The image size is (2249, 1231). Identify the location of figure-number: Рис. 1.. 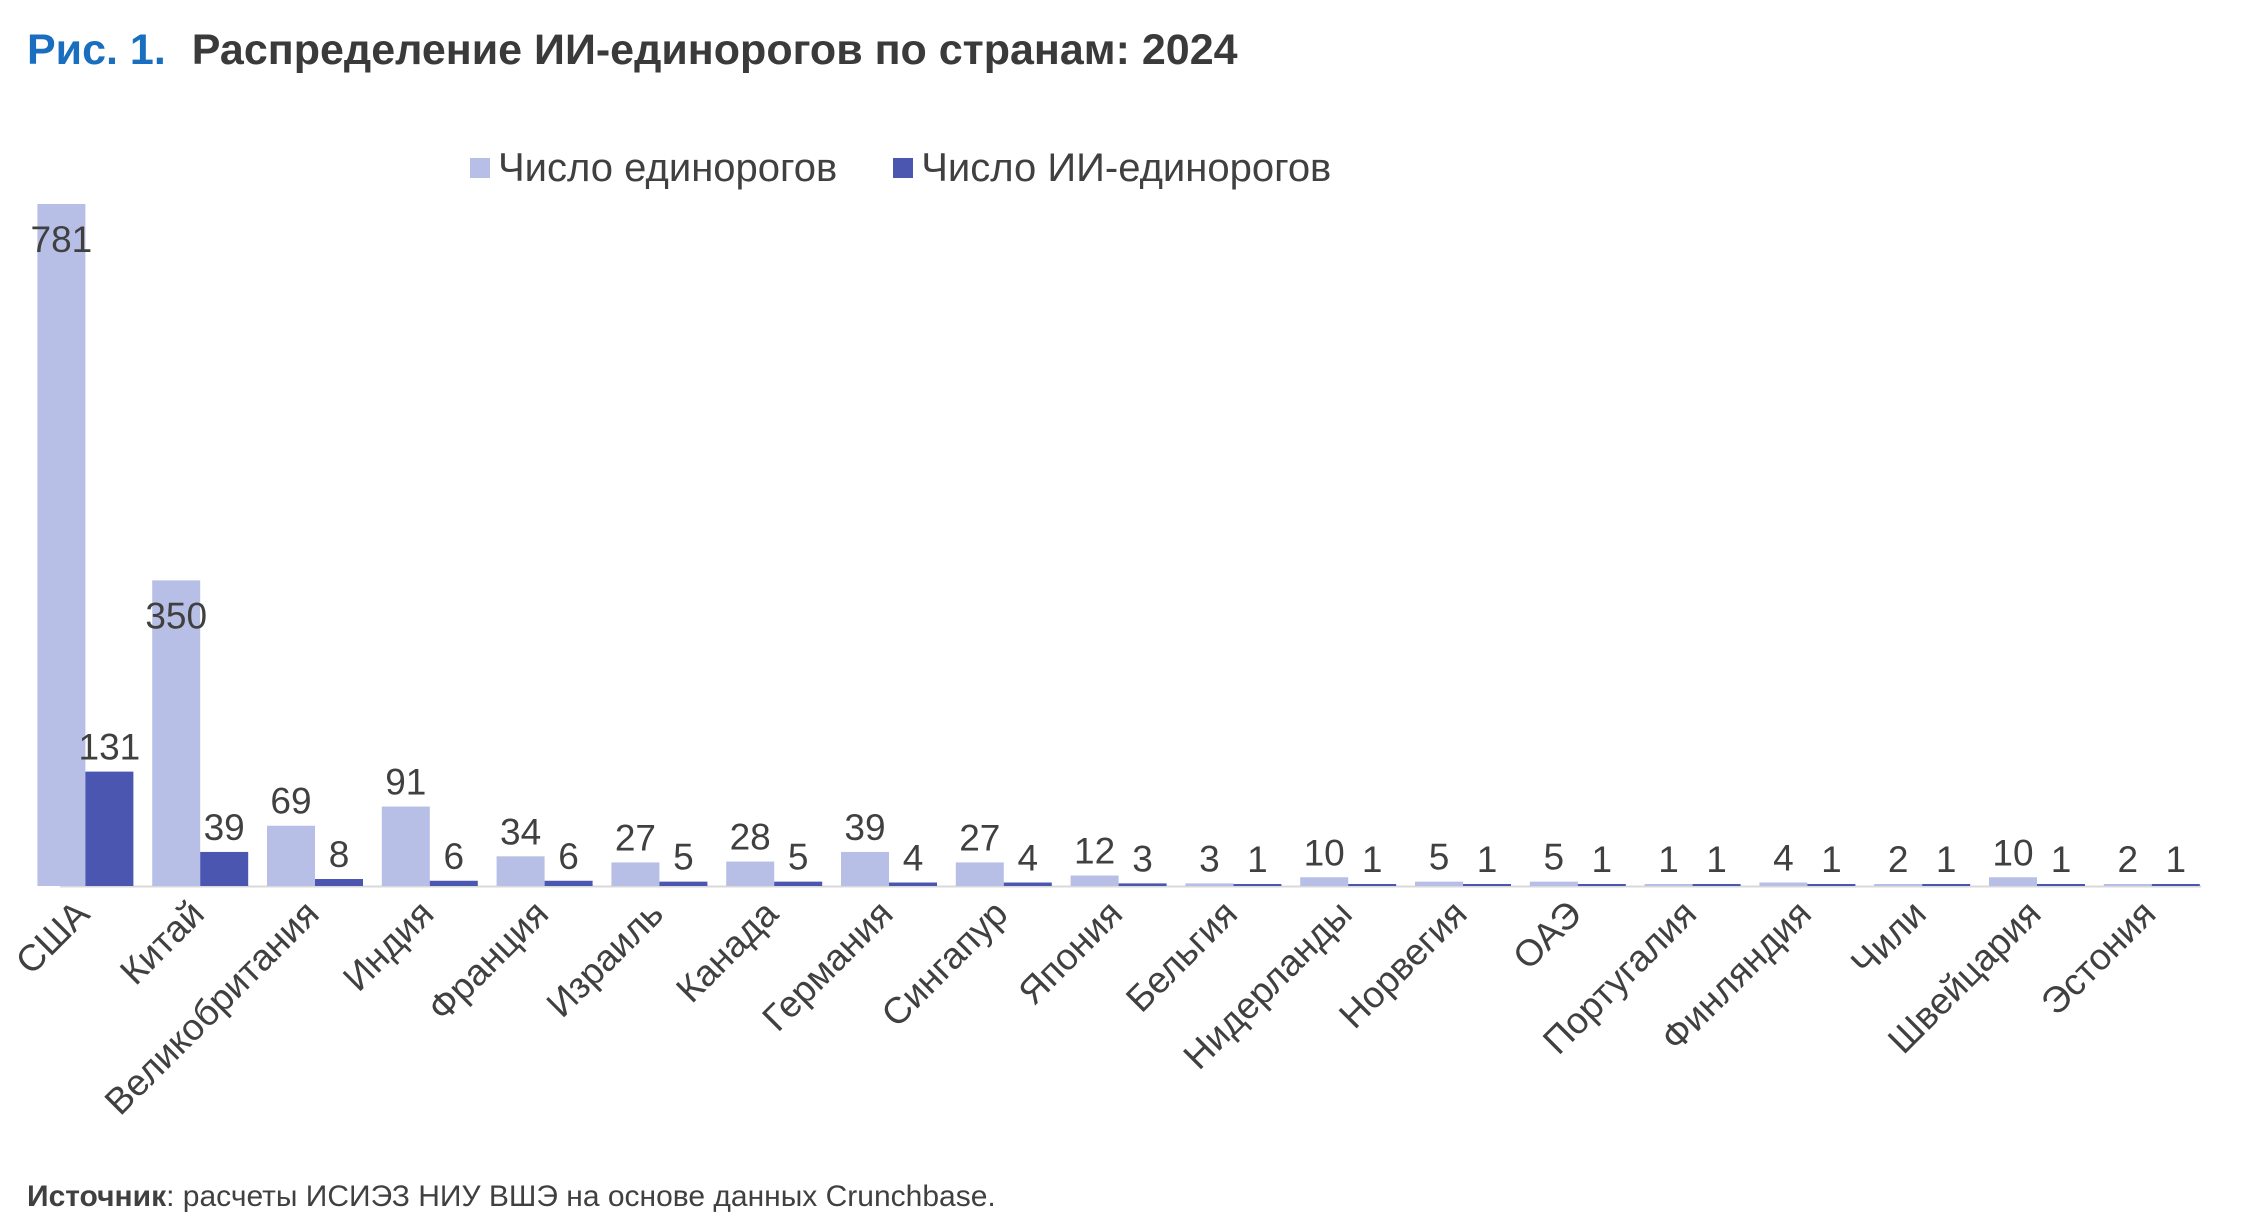
(96, 50).